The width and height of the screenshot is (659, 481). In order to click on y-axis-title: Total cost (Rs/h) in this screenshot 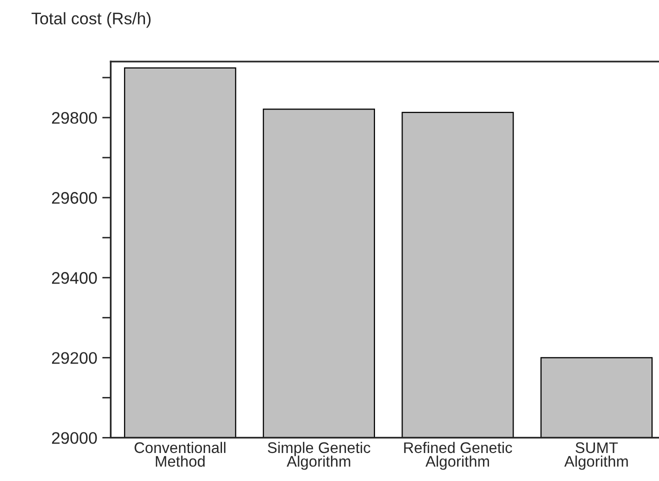, I will do `click(91, 20)`.